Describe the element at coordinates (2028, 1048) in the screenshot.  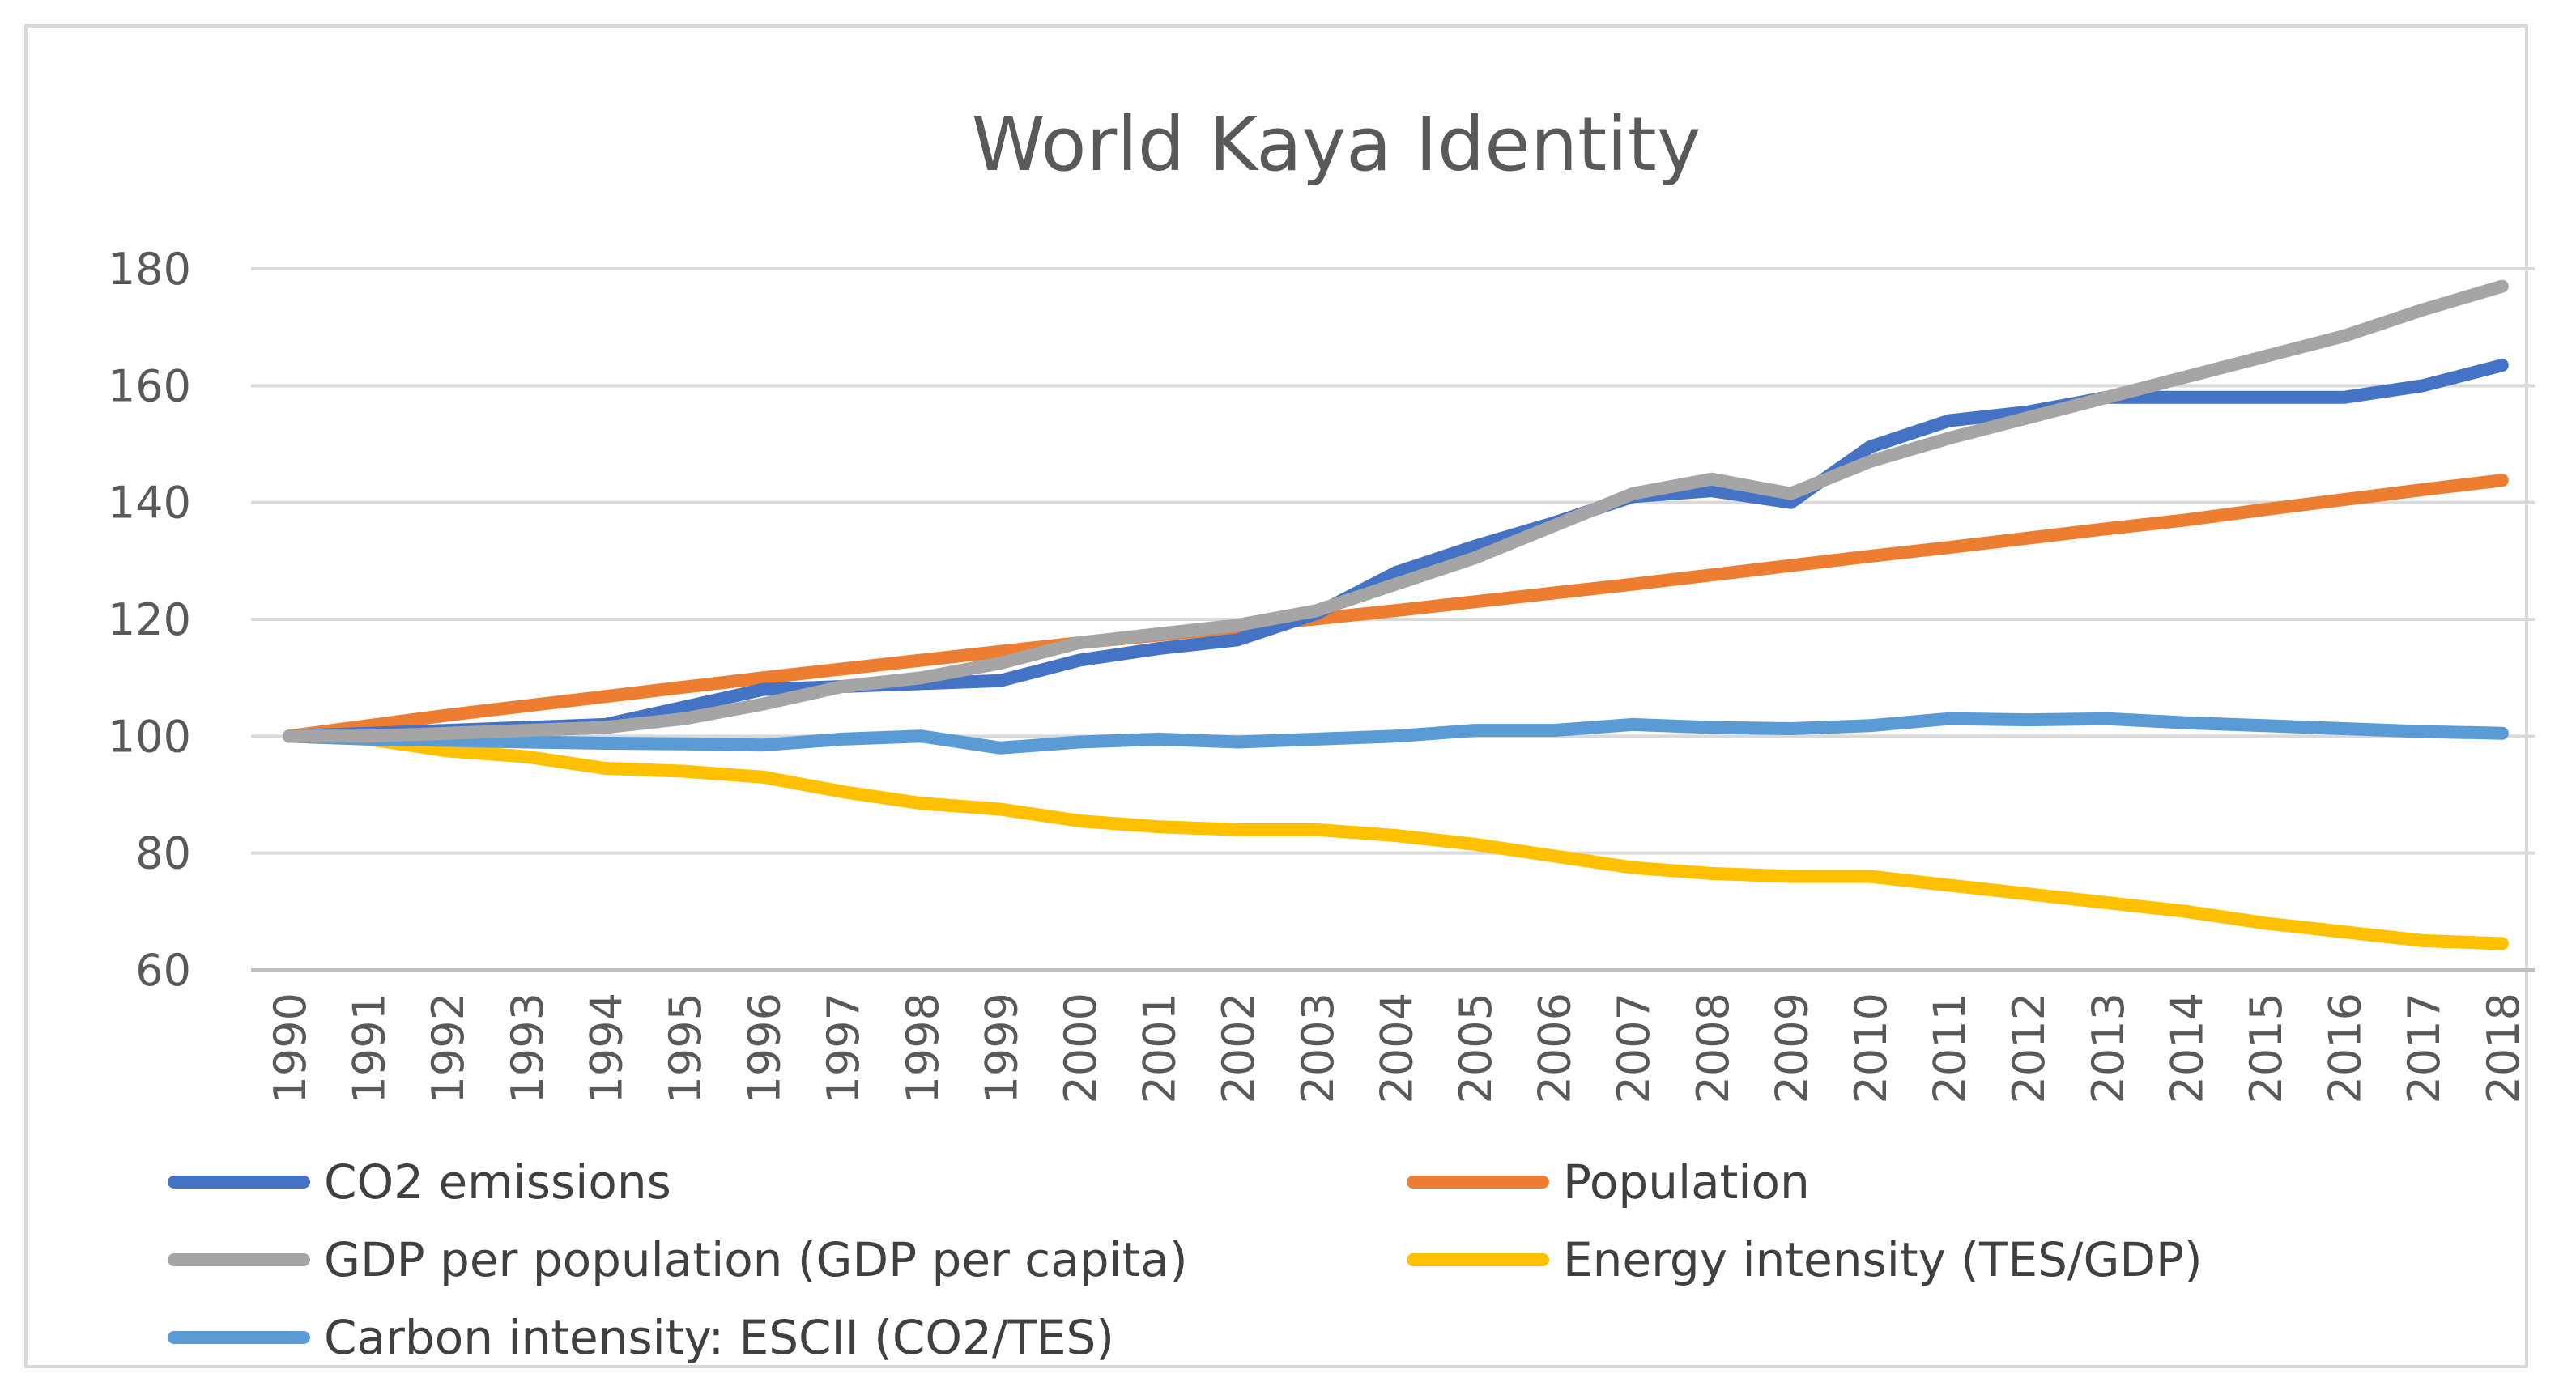
I see `x-tick-label: 2012` at that location.